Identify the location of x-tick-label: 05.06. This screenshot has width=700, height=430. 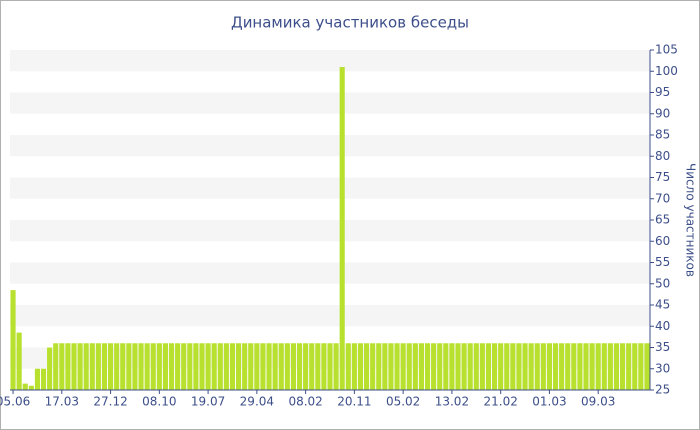
(15, 402).